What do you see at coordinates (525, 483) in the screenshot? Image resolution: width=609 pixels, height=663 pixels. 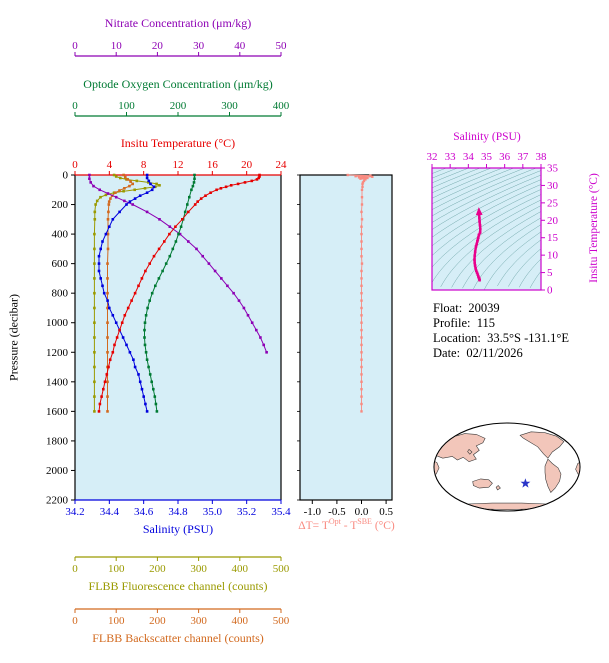 I see `float-location-star-icon` at bounding box center [525, 483].